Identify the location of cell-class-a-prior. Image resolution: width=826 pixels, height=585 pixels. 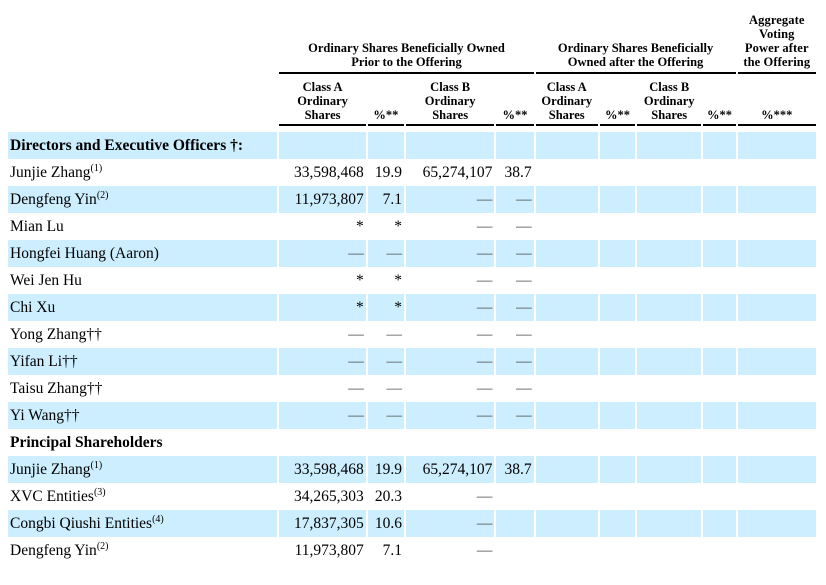
(322, 442).